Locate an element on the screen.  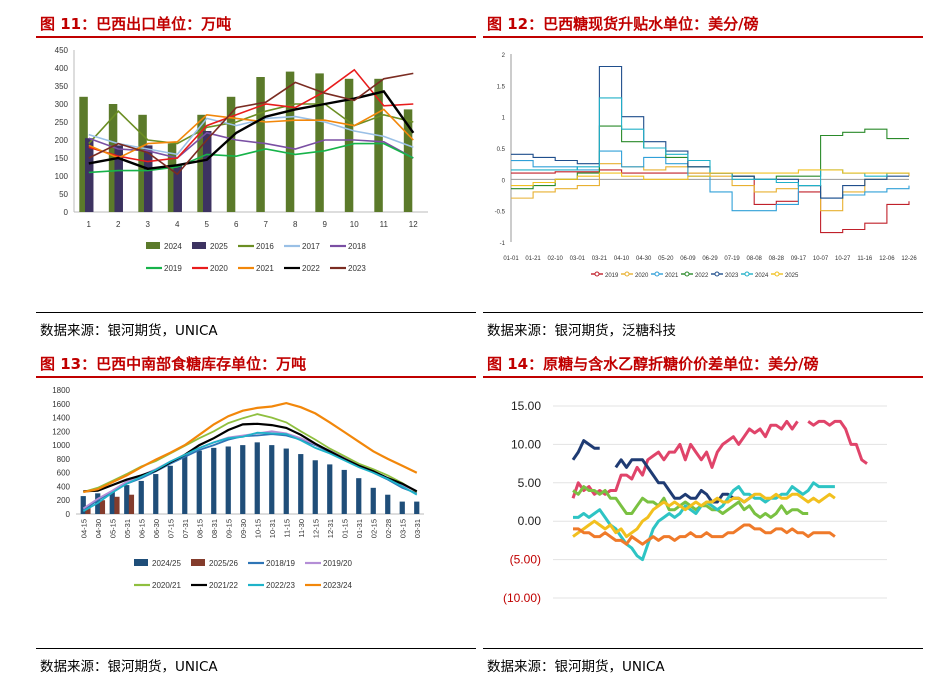
x-tick-label: 03-21 is located at coordinates (600, 259).